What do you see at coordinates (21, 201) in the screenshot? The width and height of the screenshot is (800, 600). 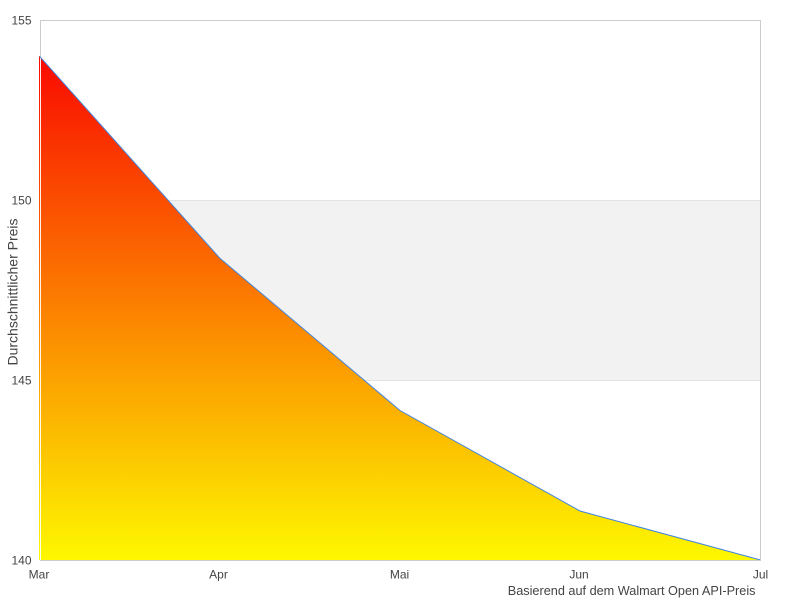 I see `svg-text: 150` at bounding box center [21, 201].